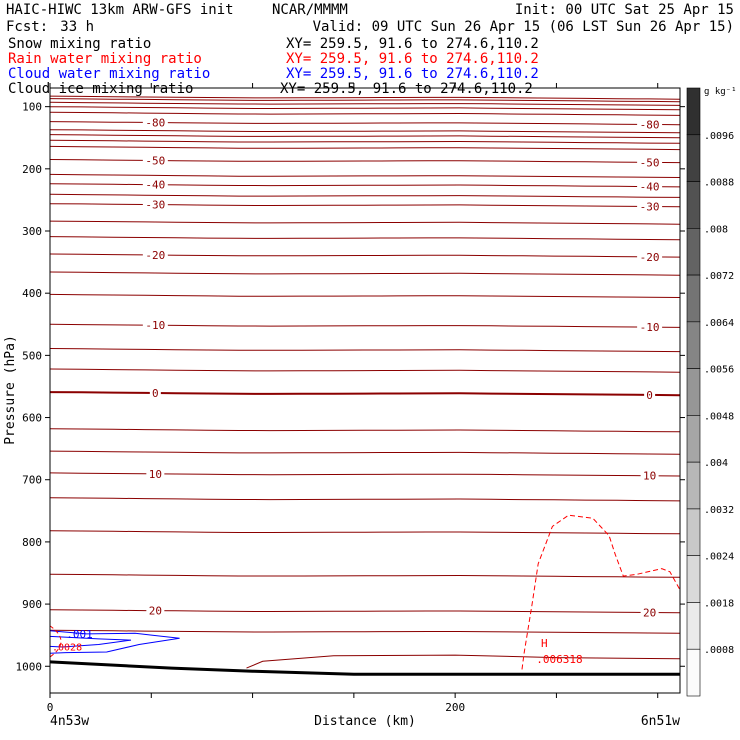 Image resolution: width=740 pixels, height=740 pixels. Describe the element at coordinates (32, 418) in the screenshot. I see `y-tick-label: 600` at that location.